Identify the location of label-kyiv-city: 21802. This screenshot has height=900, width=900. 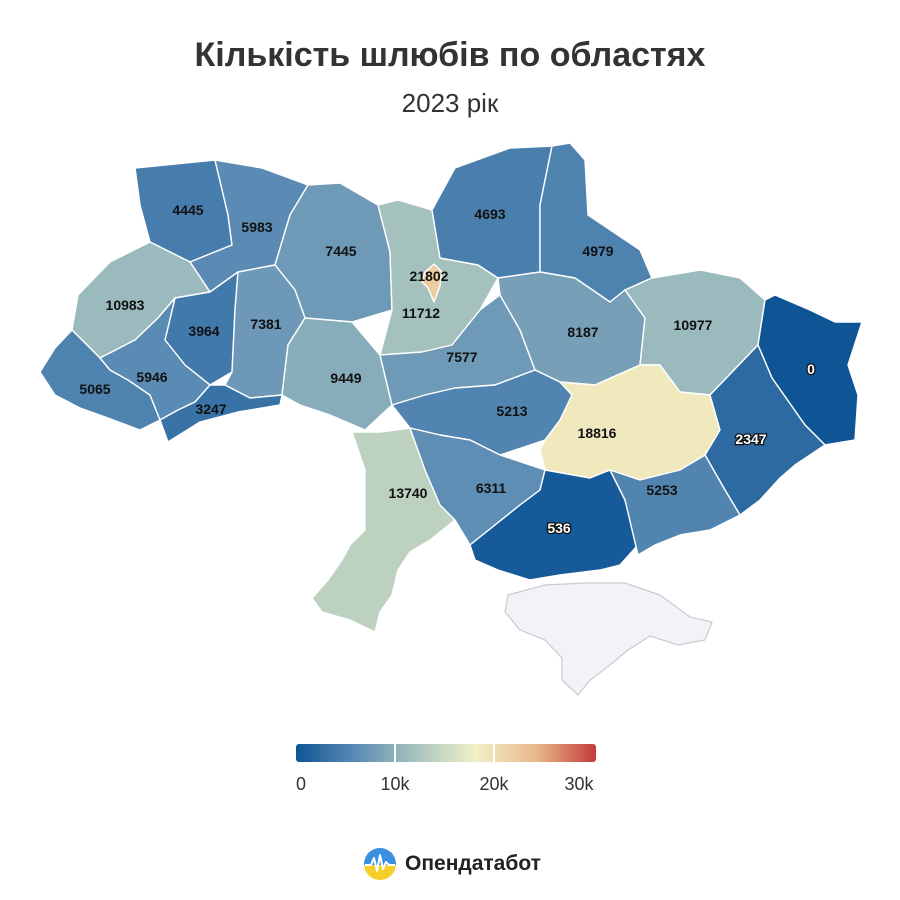
(429, 276).